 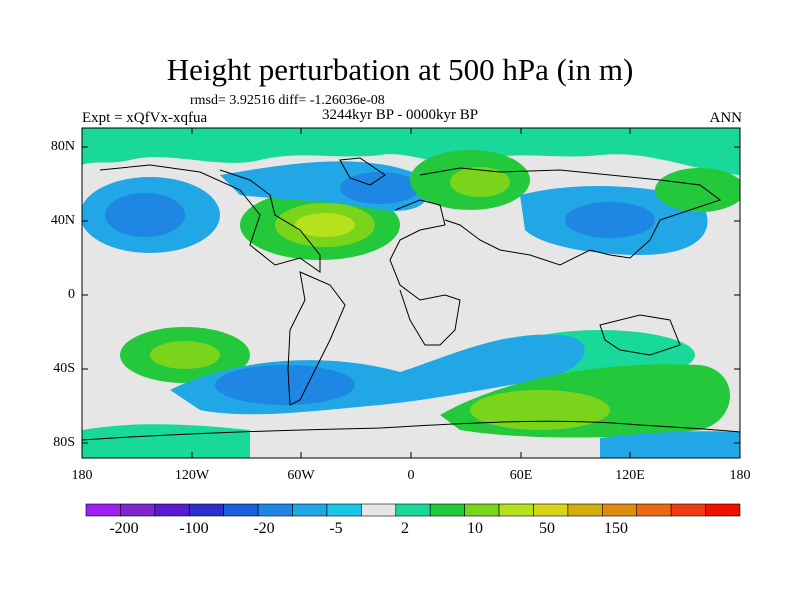 What do you see at coordinates (194, 528) in the screenshot?
I see `colorbar-label: -100` at bounding box center [194, 528].